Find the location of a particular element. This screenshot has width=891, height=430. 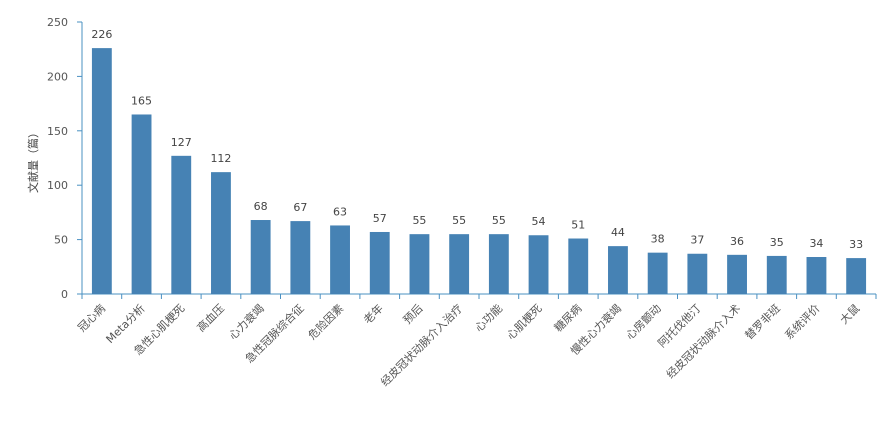

data-label: 44 is located at coordinates (618, 232).